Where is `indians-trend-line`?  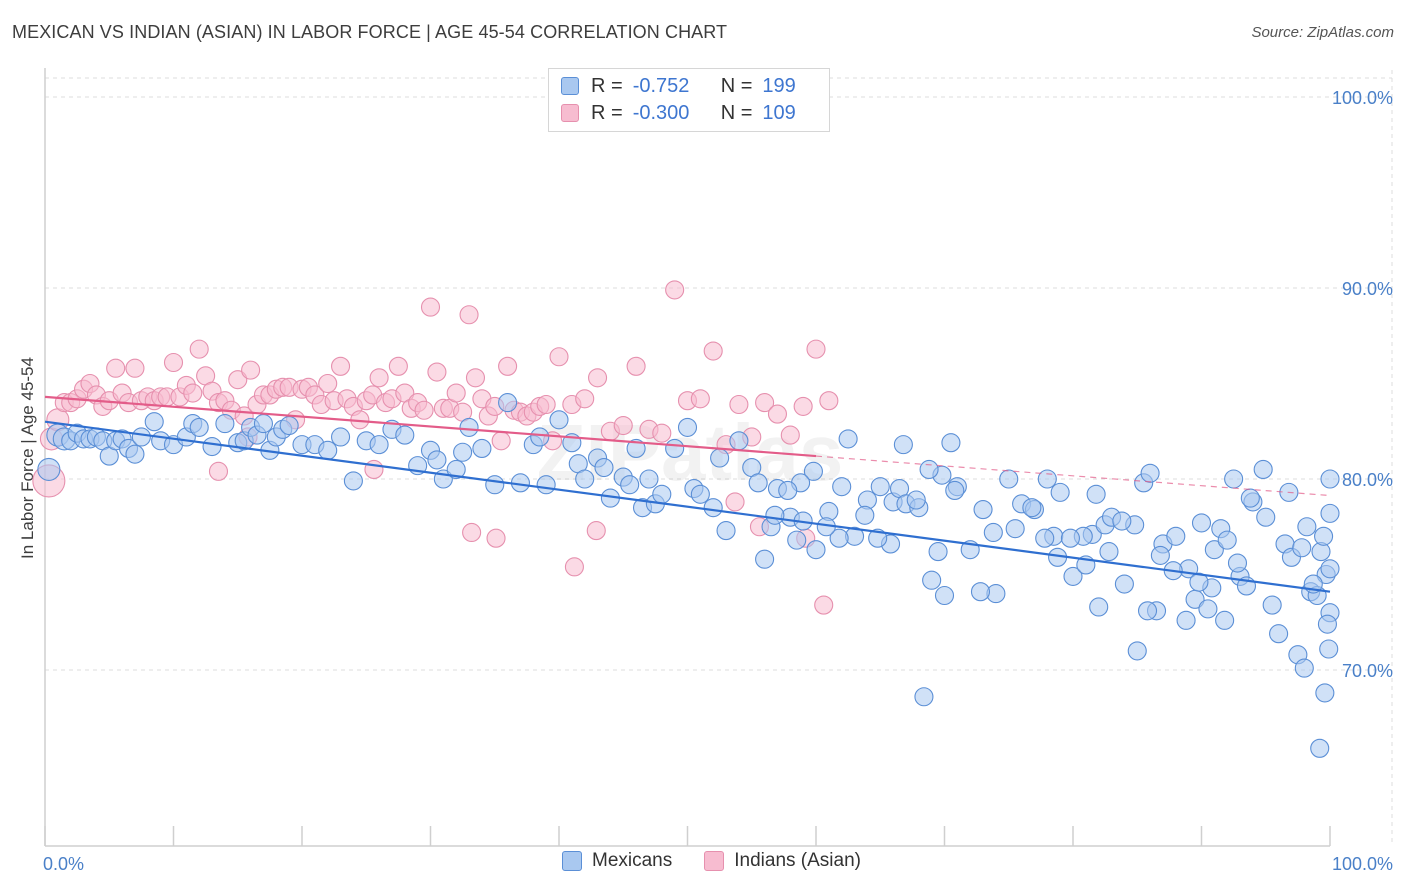
indians-trend-line is located at coordinates (430, 426).